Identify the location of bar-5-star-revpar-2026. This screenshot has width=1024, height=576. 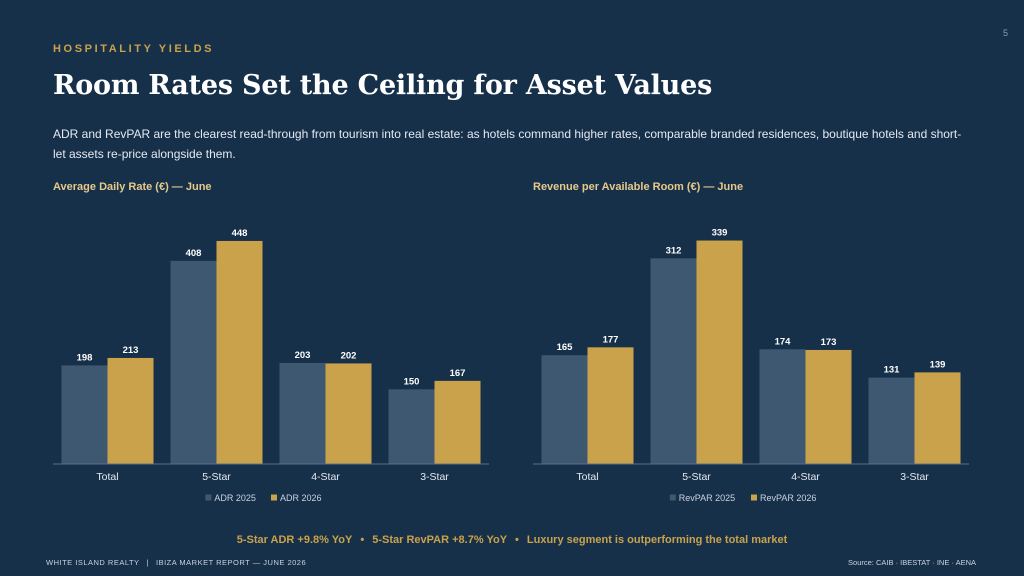
(719, 352).